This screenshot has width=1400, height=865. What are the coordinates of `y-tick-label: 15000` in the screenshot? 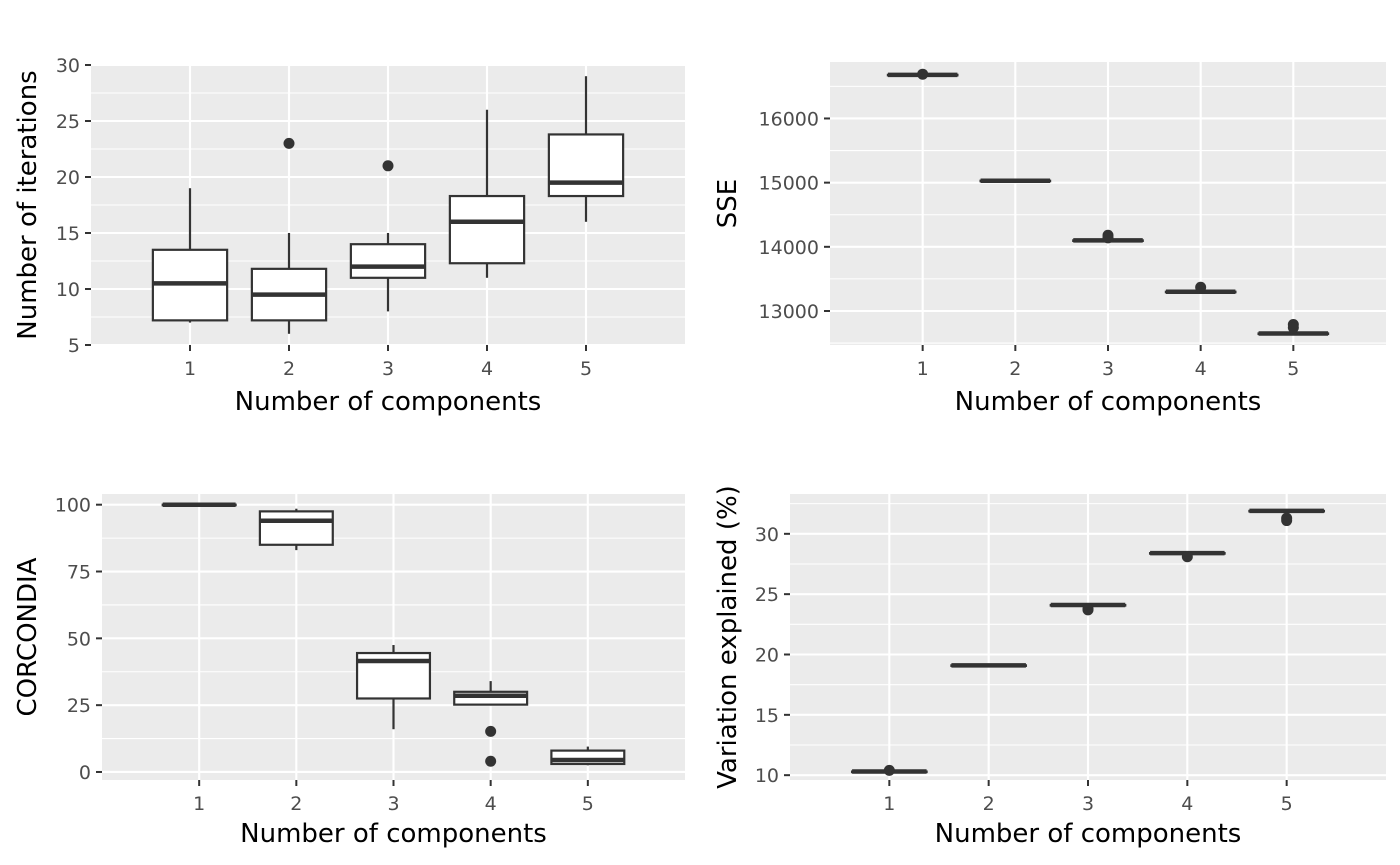 It's located at (789, 184).